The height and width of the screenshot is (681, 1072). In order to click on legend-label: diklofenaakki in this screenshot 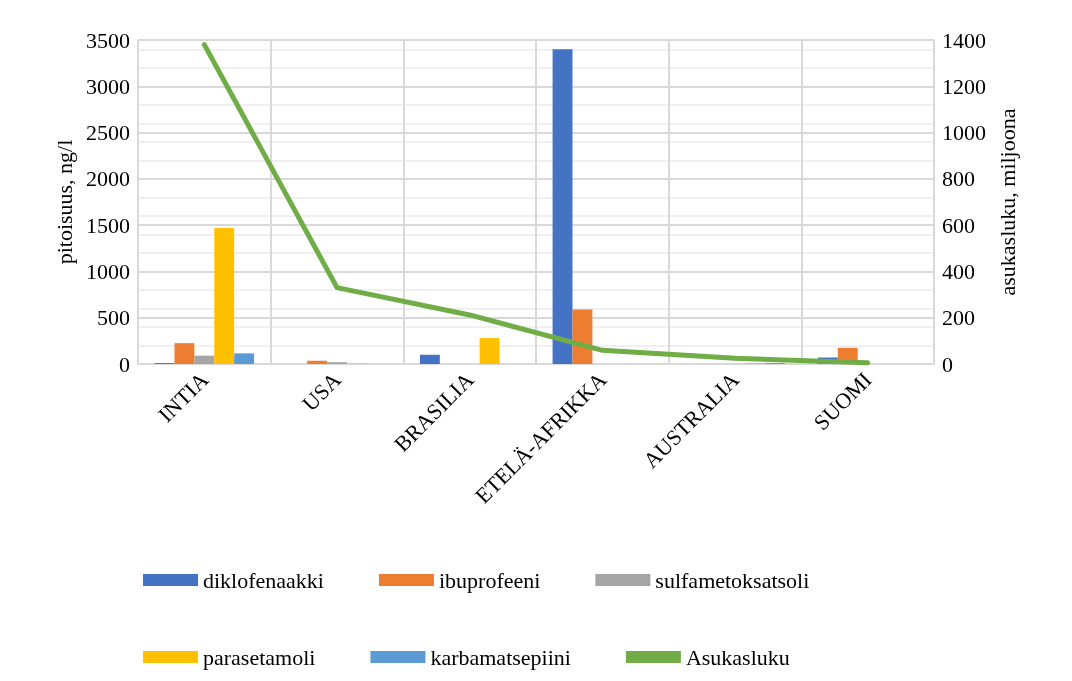, I will do `click(263, 580)`.